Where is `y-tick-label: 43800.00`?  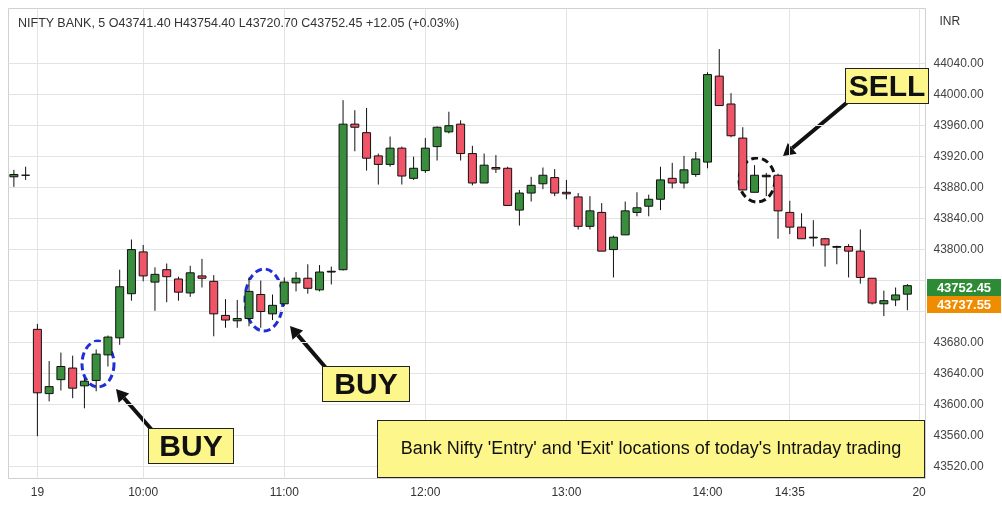
y-tick-label: 43800.00 is located at coordinates (958, 249).